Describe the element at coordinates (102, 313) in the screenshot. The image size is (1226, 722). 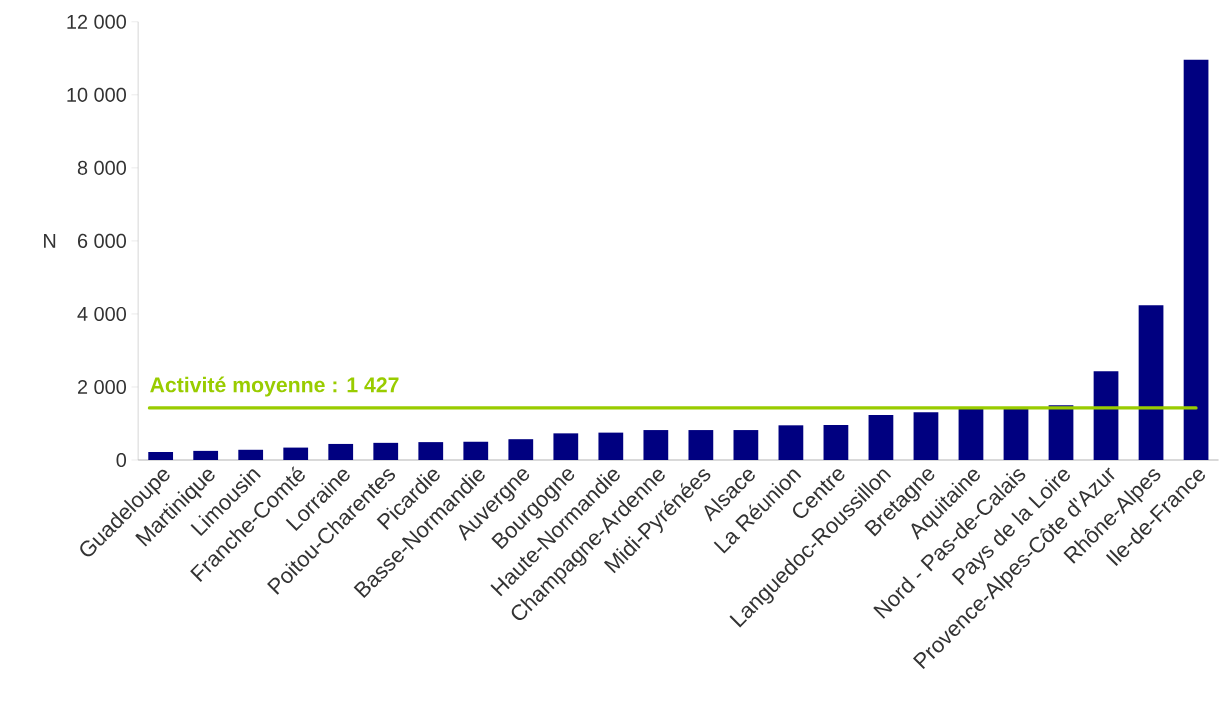
I see `y-tick-label: 4 000` at that location.